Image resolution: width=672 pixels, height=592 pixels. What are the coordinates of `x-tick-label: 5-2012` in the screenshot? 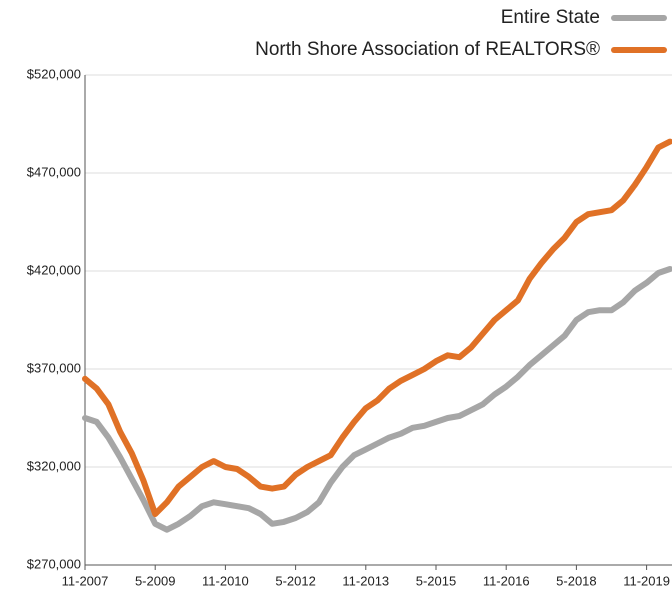 It's located at (295, 580).